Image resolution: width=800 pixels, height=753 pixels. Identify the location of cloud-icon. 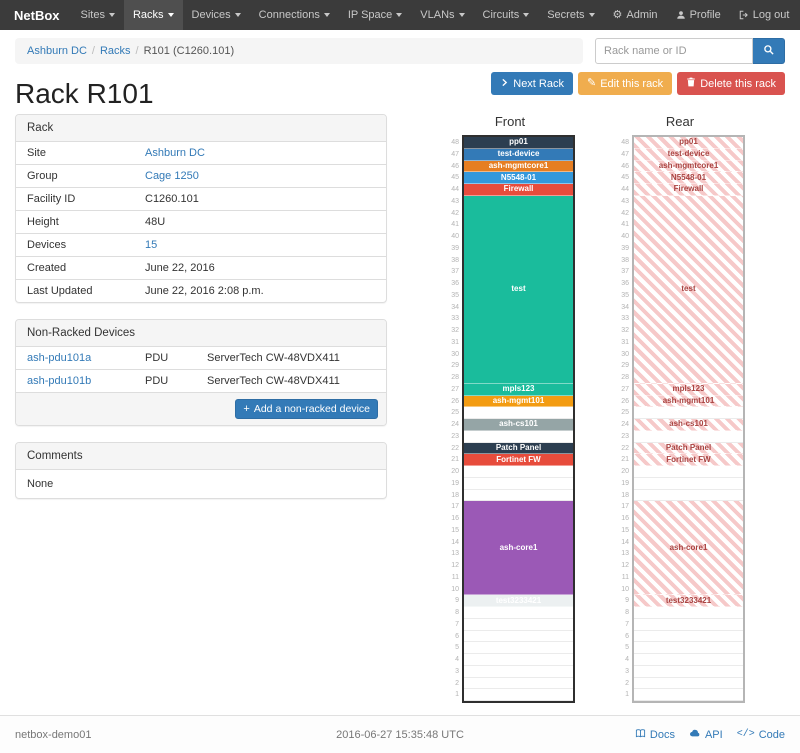
(695, 734).